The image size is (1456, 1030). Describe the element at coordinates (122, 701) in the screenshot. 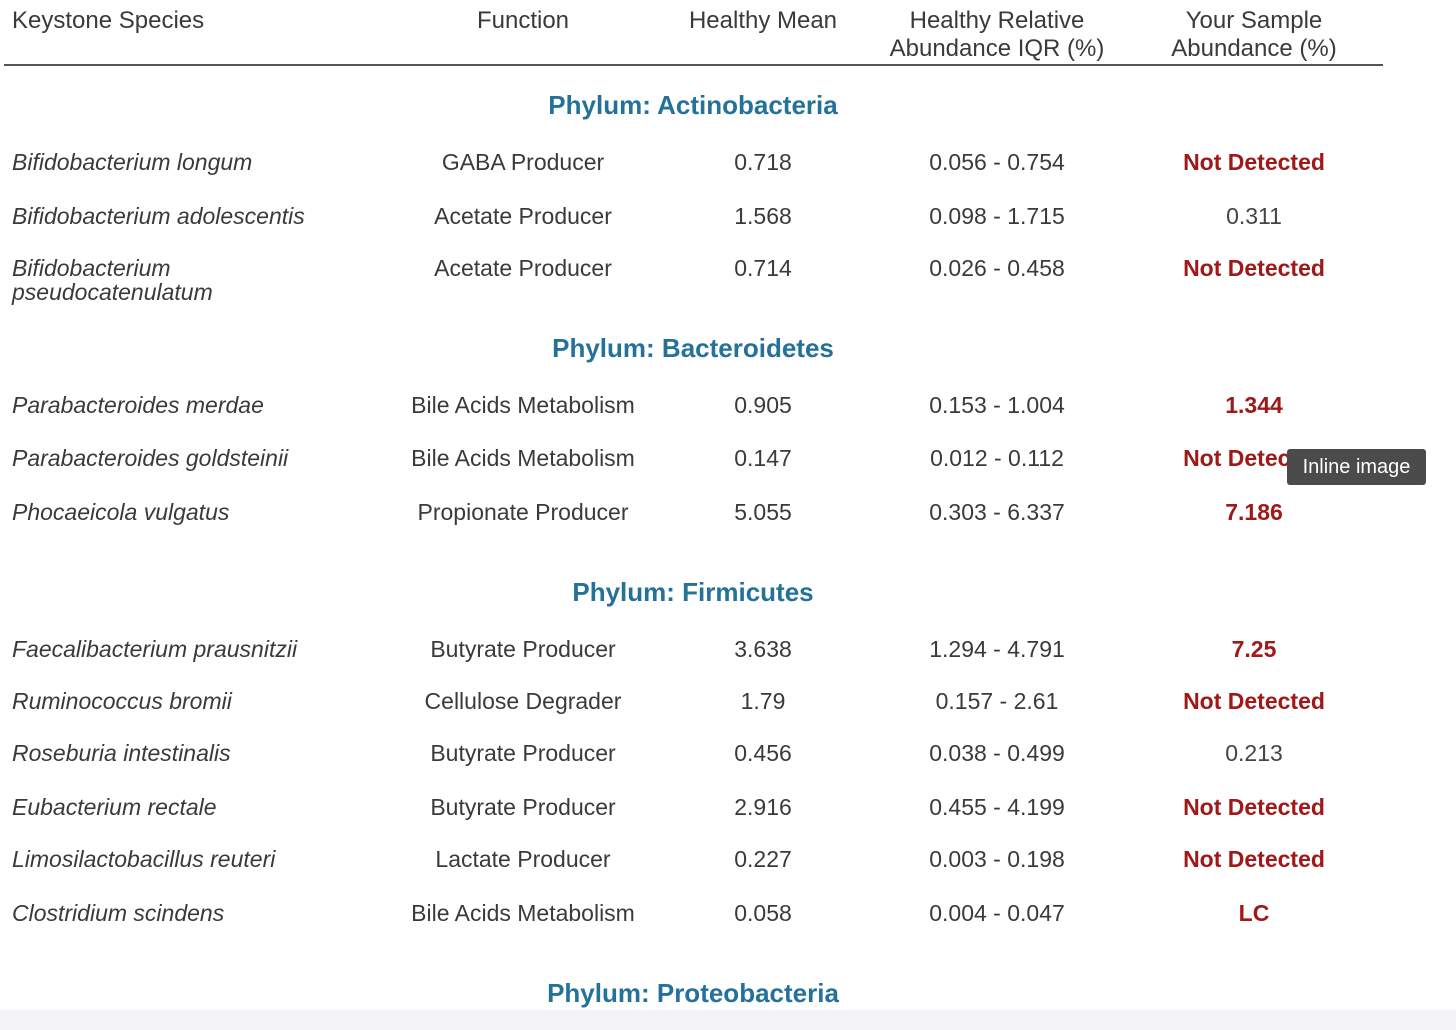

I see `species-name: Ruminococcus bromii` at that location.